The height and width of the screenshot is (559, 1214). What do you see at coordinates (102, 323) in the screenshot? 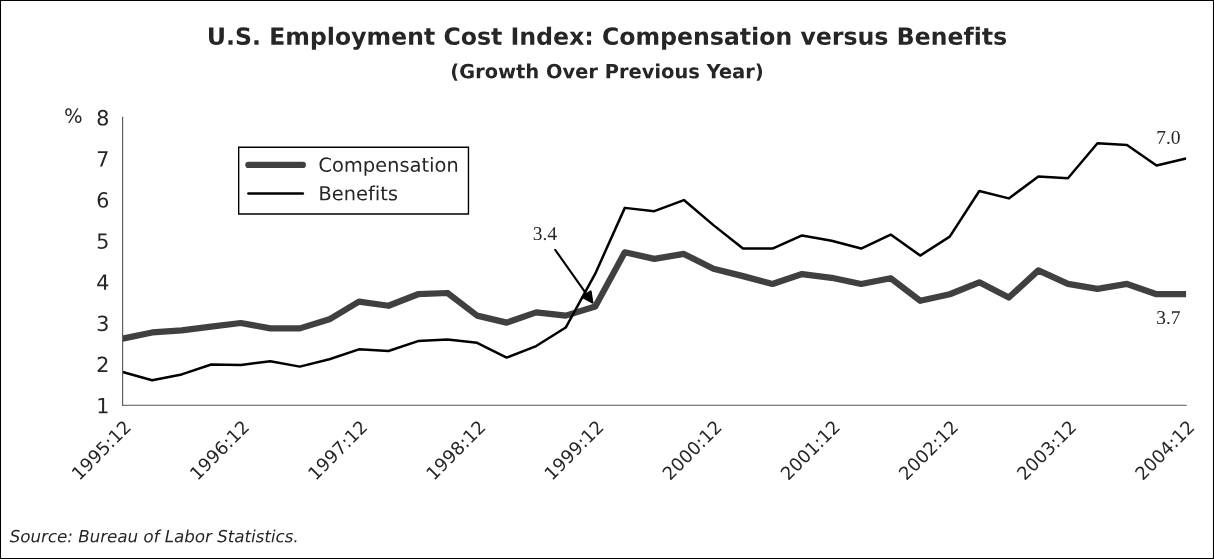
I see `y-tick-label: 3` at bounding box center [102, 323].